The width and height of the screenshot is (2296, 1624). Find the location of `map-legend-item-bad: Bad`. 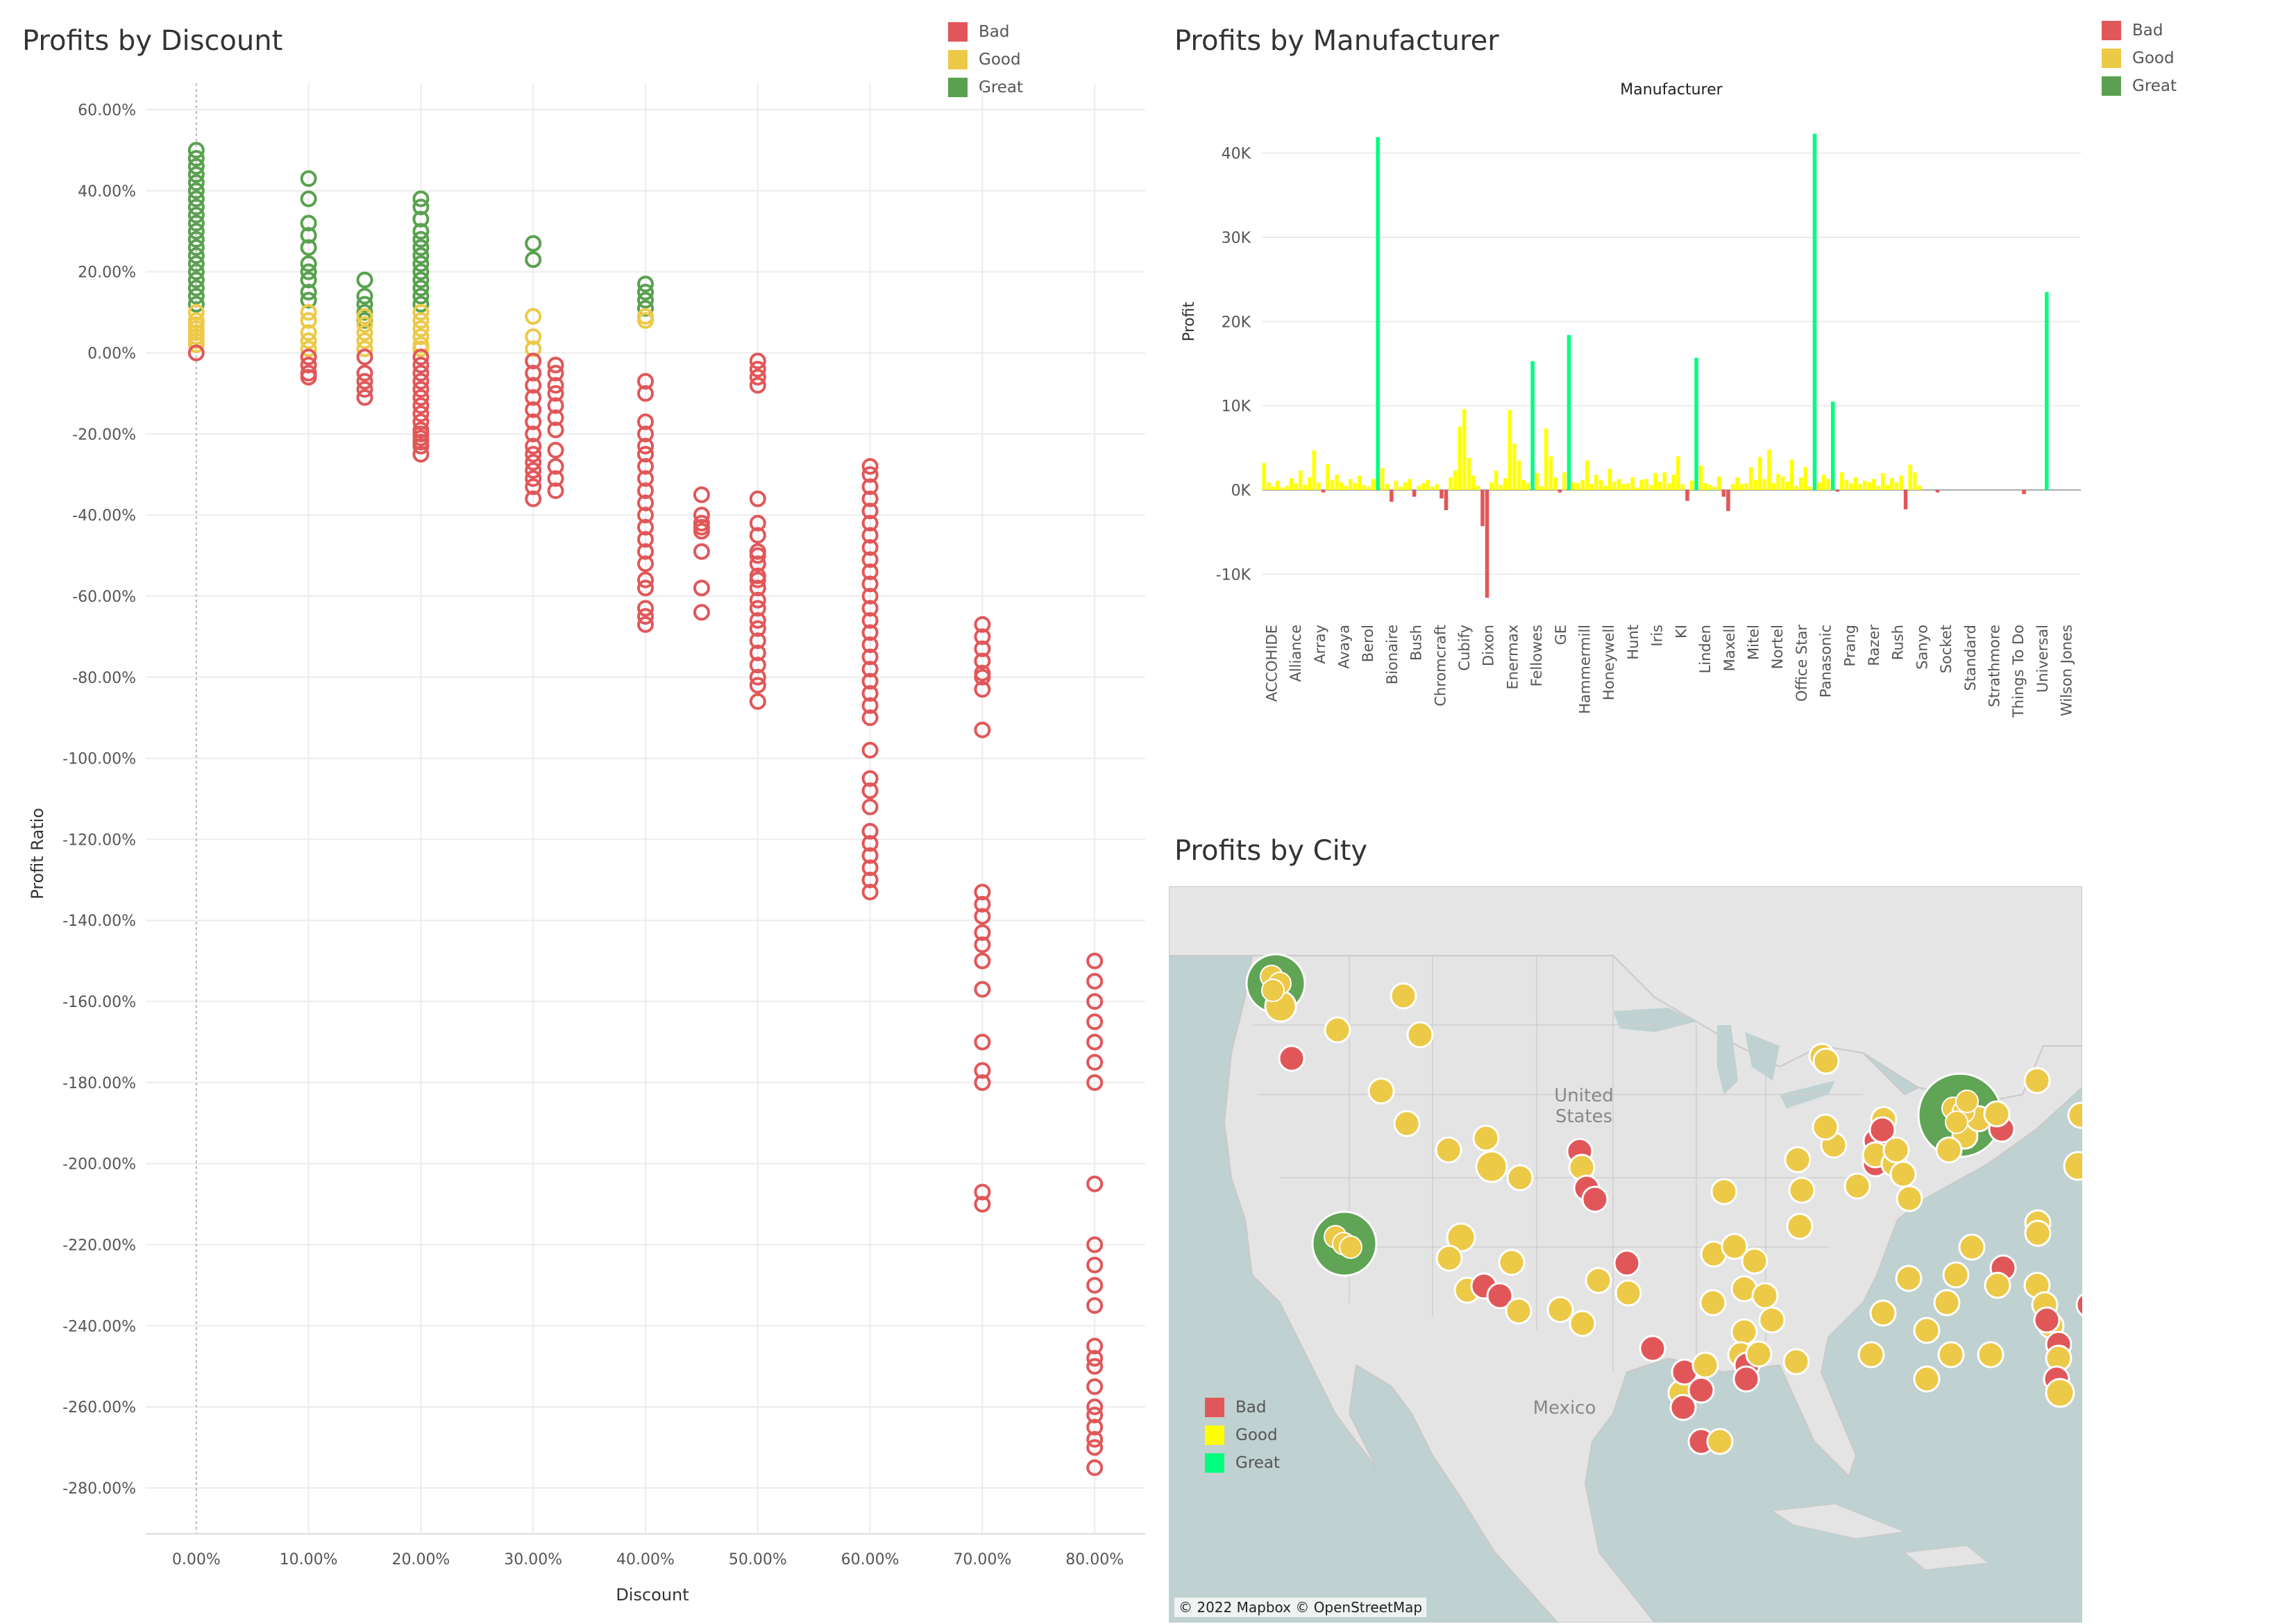

map-legend-item-bad: Bad is located at coordinates (1242, 1407).